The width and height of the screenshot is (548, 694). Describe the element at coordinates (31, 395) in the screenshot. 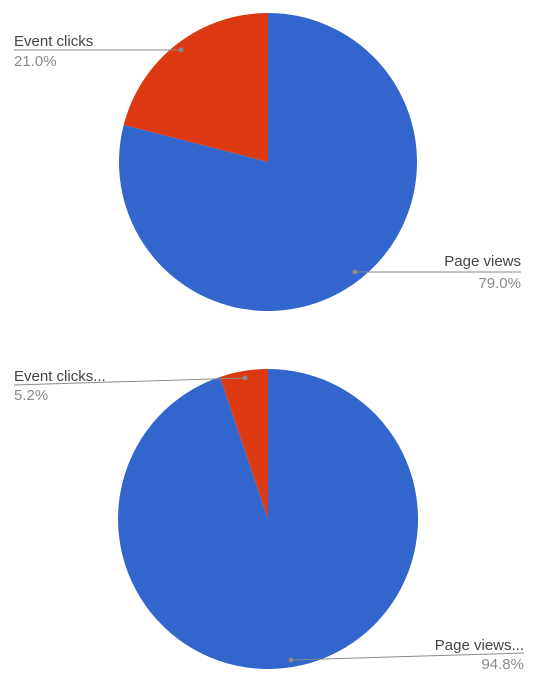

I see `slice-percent-event-clicks: 5.2%` at that location.